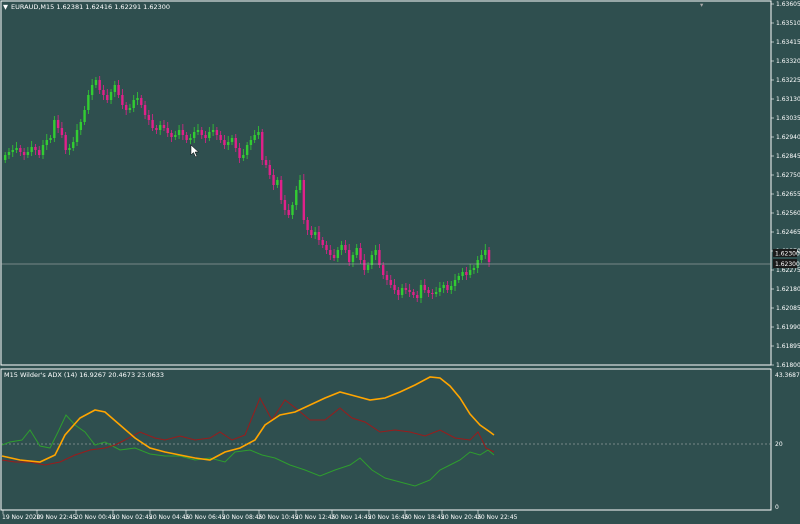  I want to click on shift-marker-icon: ▾, so click(702, 5).